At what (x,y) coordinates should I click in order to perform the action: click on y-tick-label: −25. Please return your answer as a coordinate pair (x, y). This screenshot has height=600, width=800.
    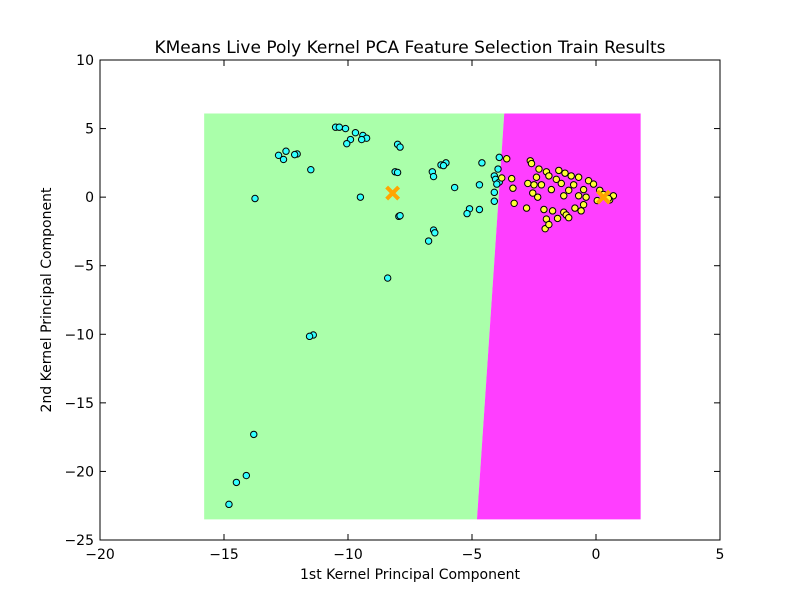
    Looking at the image, I should click on (79, 541).